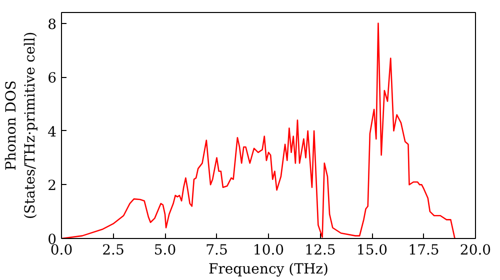 The image size is (500, 280). I want to click on x-tick-label: 17.5, so click(424, 250).